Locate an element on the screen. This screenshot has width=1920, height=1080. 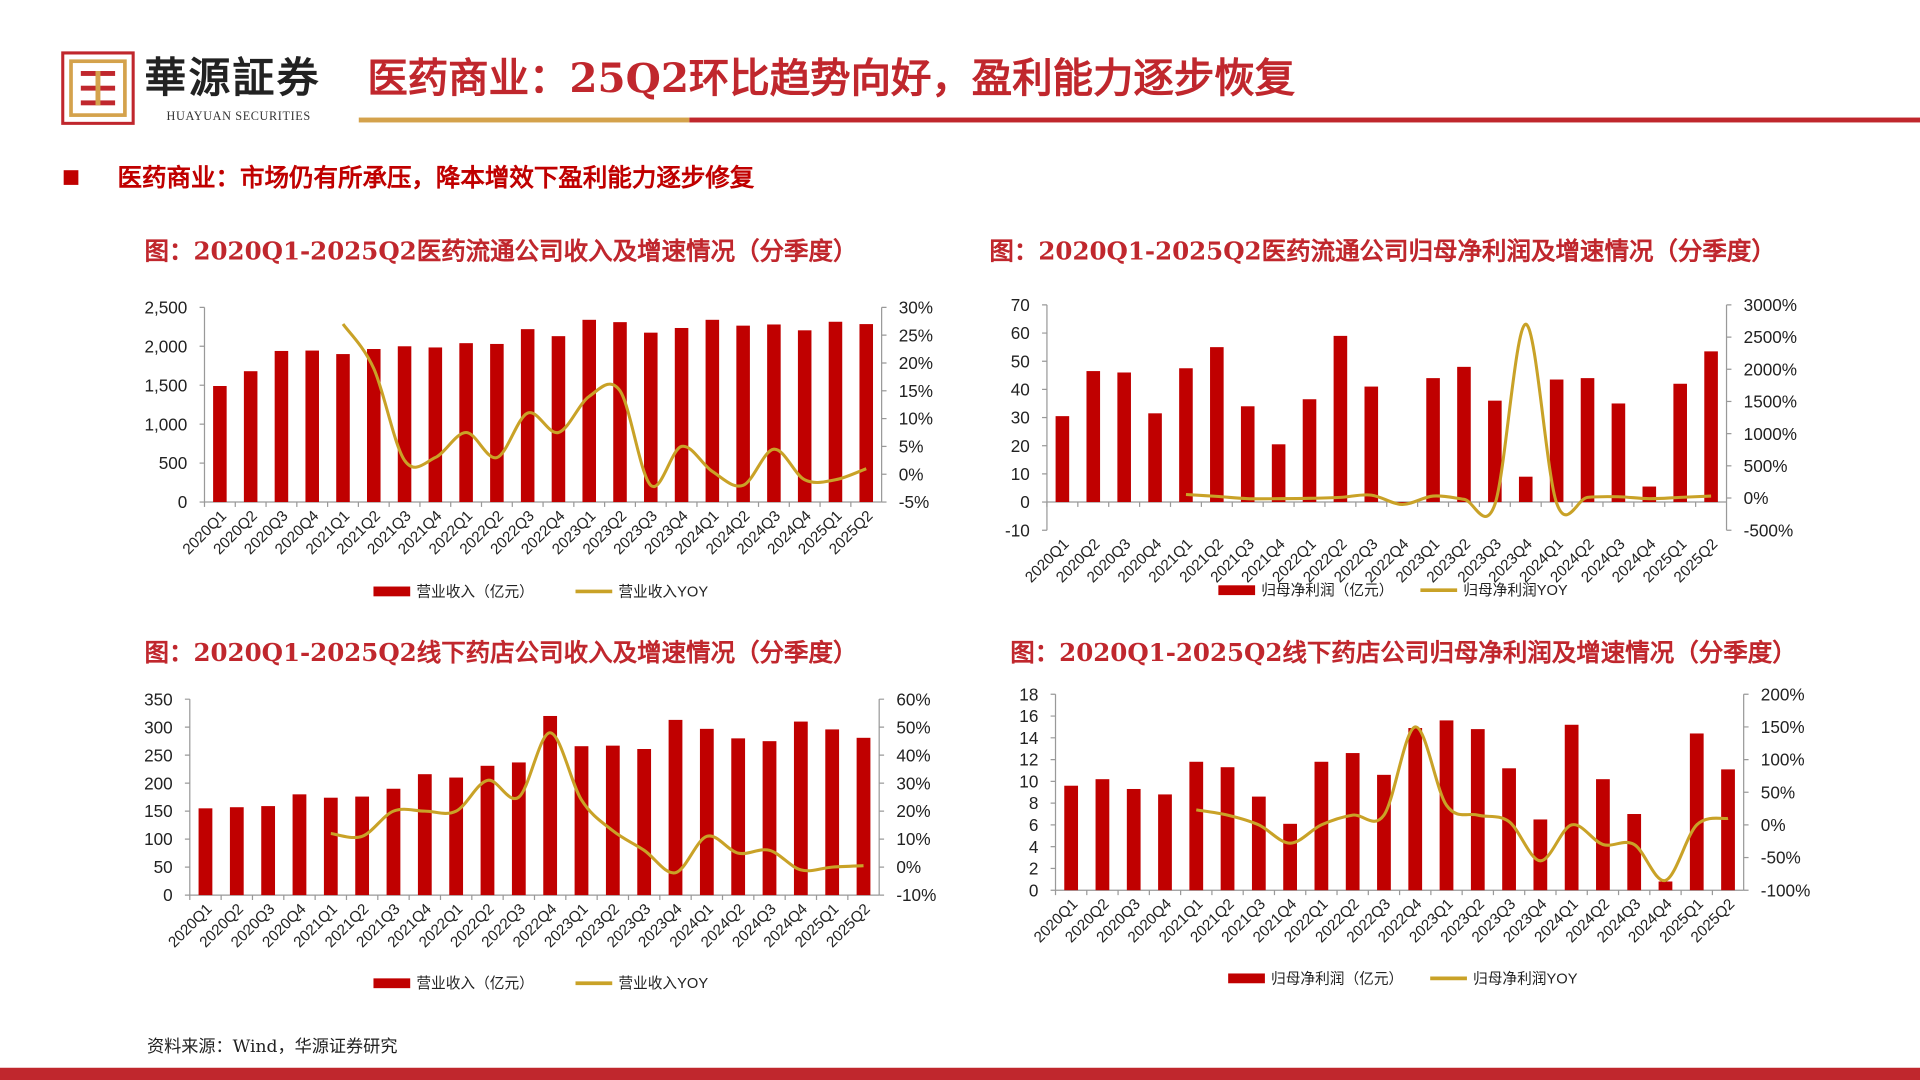
section-subtitle: 医药商业：市场仍有所承压，降本增效下盈利能力逐步修复 is located at coordinates (436, 177).